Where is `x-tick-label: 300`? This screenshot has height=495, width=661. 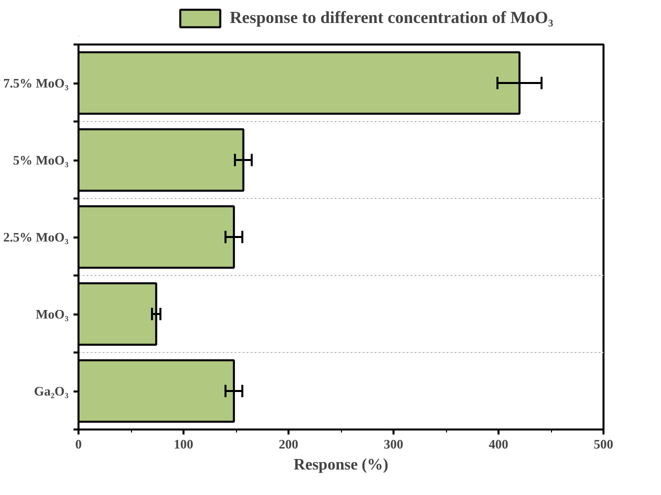
x-tick-label: 300 is located at coordinates (394, 444).